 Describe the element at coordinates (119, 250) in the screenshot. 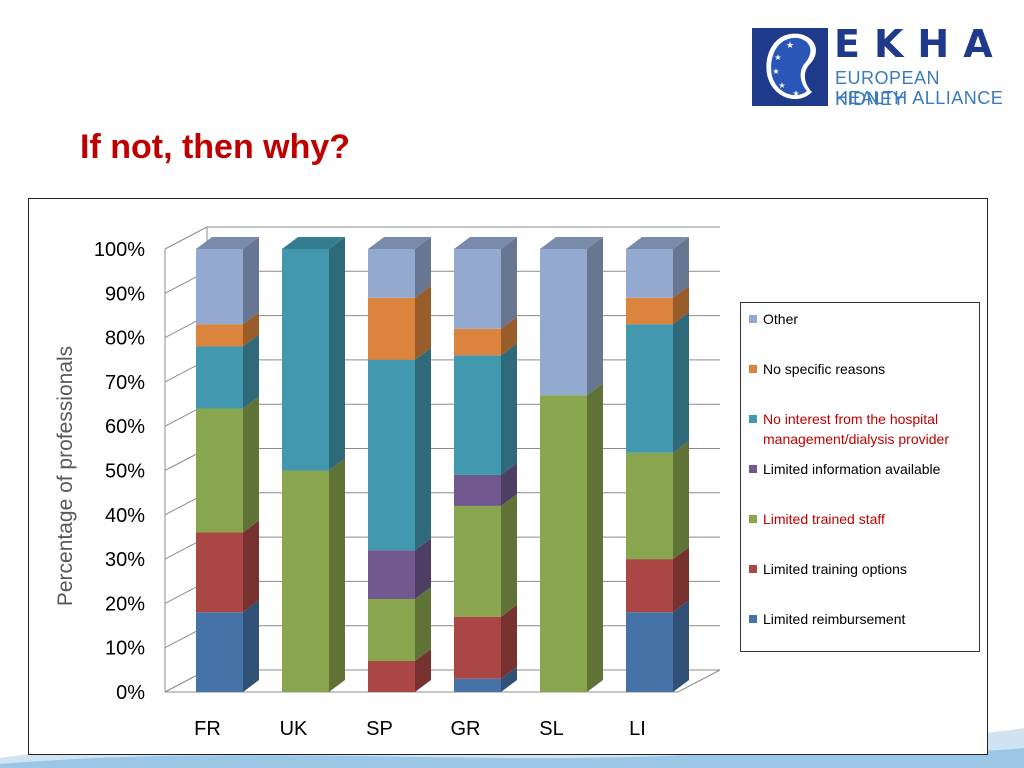

I see `y-tick-label: 100%` at that location.